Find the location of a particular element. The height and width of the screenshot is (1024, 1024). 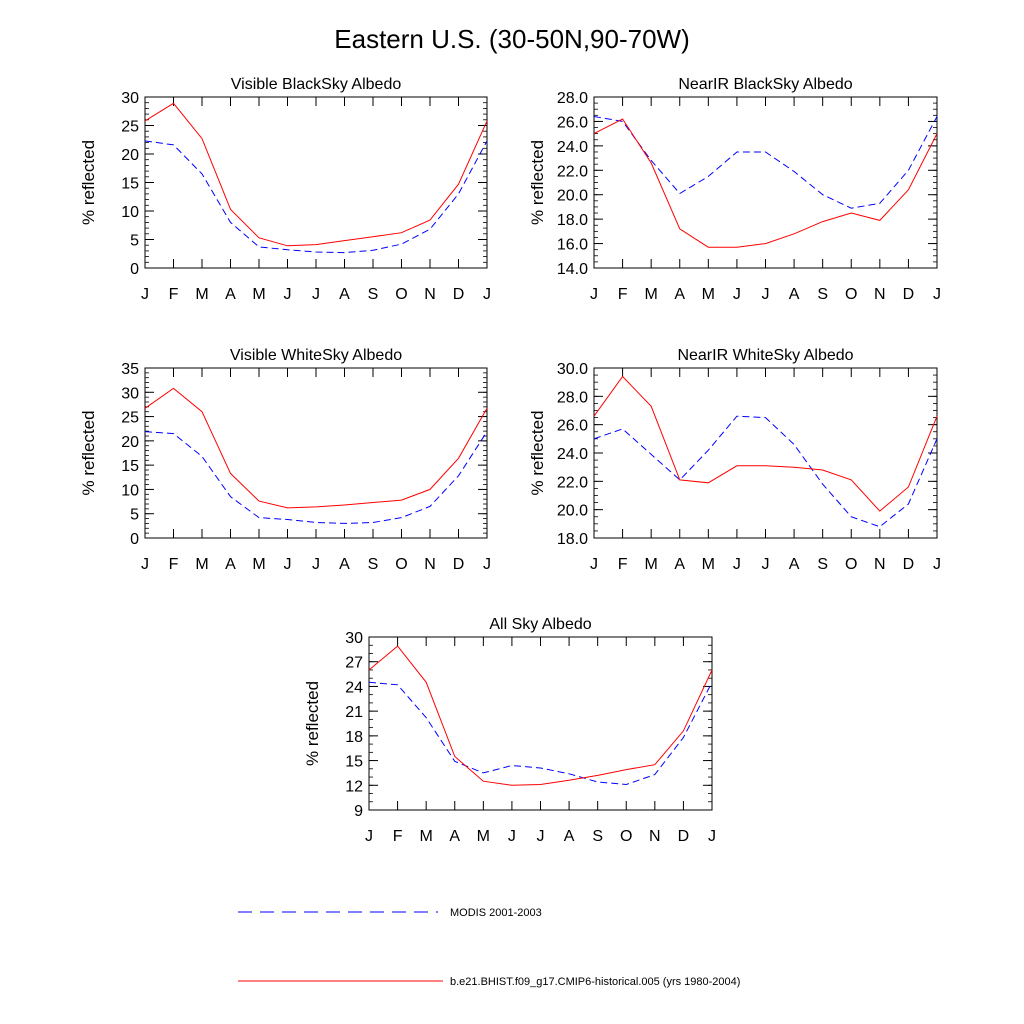

y-tick-label: 30.0 is located at coordinates (572, 369).